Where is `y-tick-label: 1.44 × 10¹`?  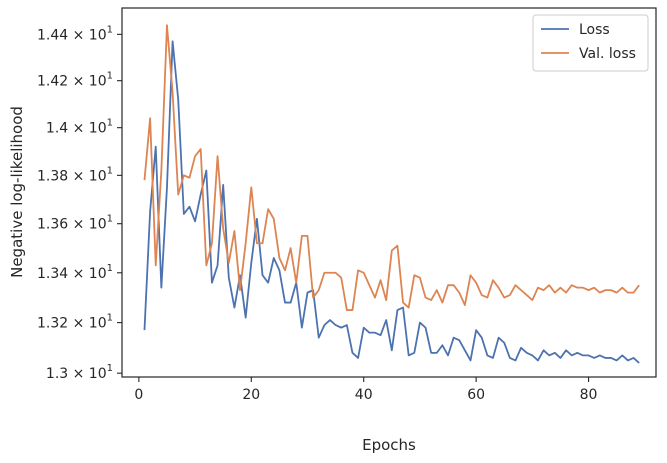 y-tick-label: 1.44 × 10¹ is located at coordinates (75, 33).